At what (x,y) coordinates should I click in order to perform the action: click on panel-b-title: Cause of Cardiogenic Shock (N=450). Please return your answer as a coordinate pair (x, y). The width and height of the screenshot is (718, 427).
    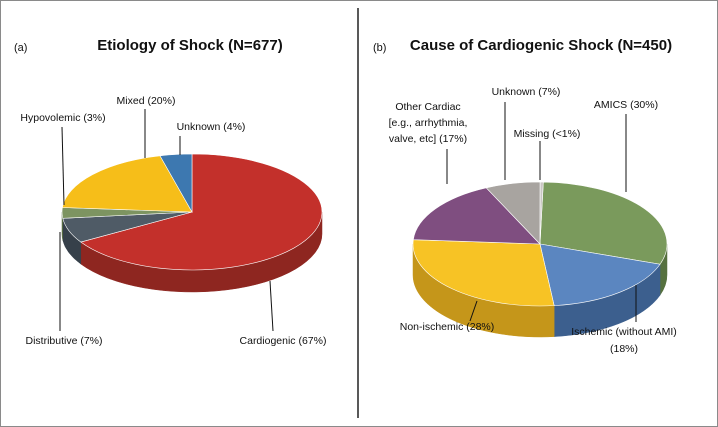
    Looking at the image, I should click on (541, 45).